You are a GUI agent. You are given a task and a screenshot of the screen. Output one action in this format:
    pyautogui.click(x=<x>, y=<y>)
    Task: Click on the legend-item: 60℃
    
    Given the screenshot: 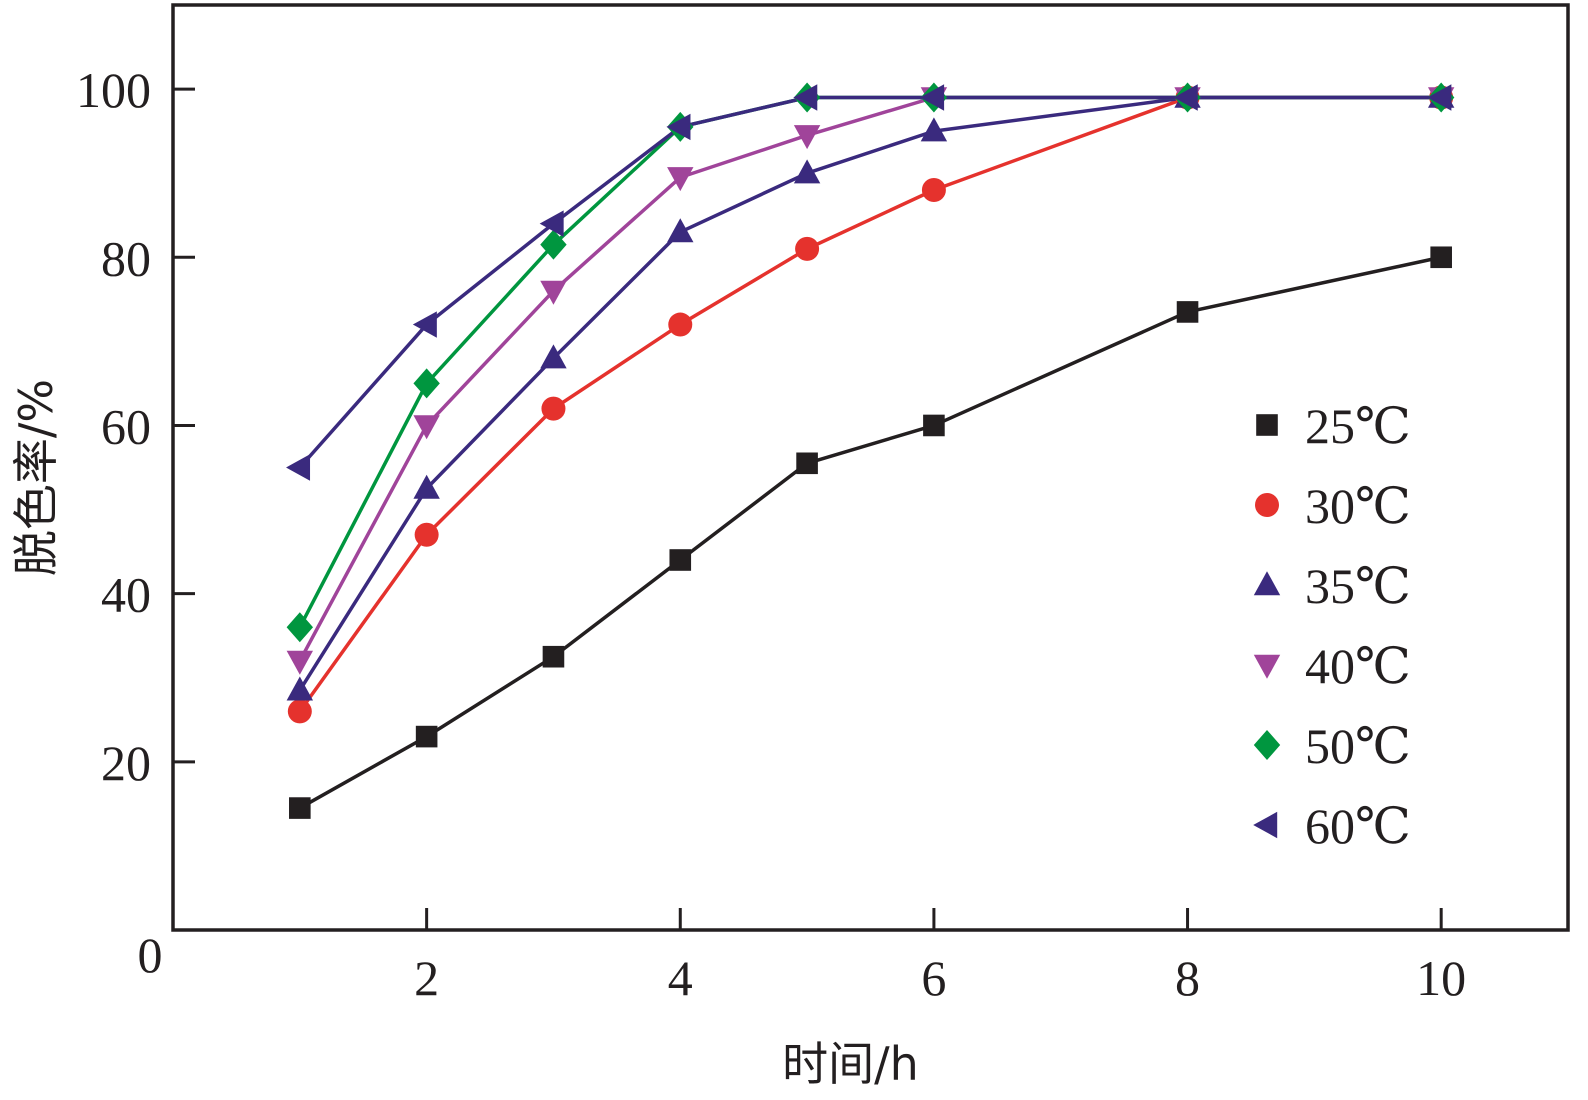 What is the action you would take?
    pyautogui.click(x=1332, y=826)
    